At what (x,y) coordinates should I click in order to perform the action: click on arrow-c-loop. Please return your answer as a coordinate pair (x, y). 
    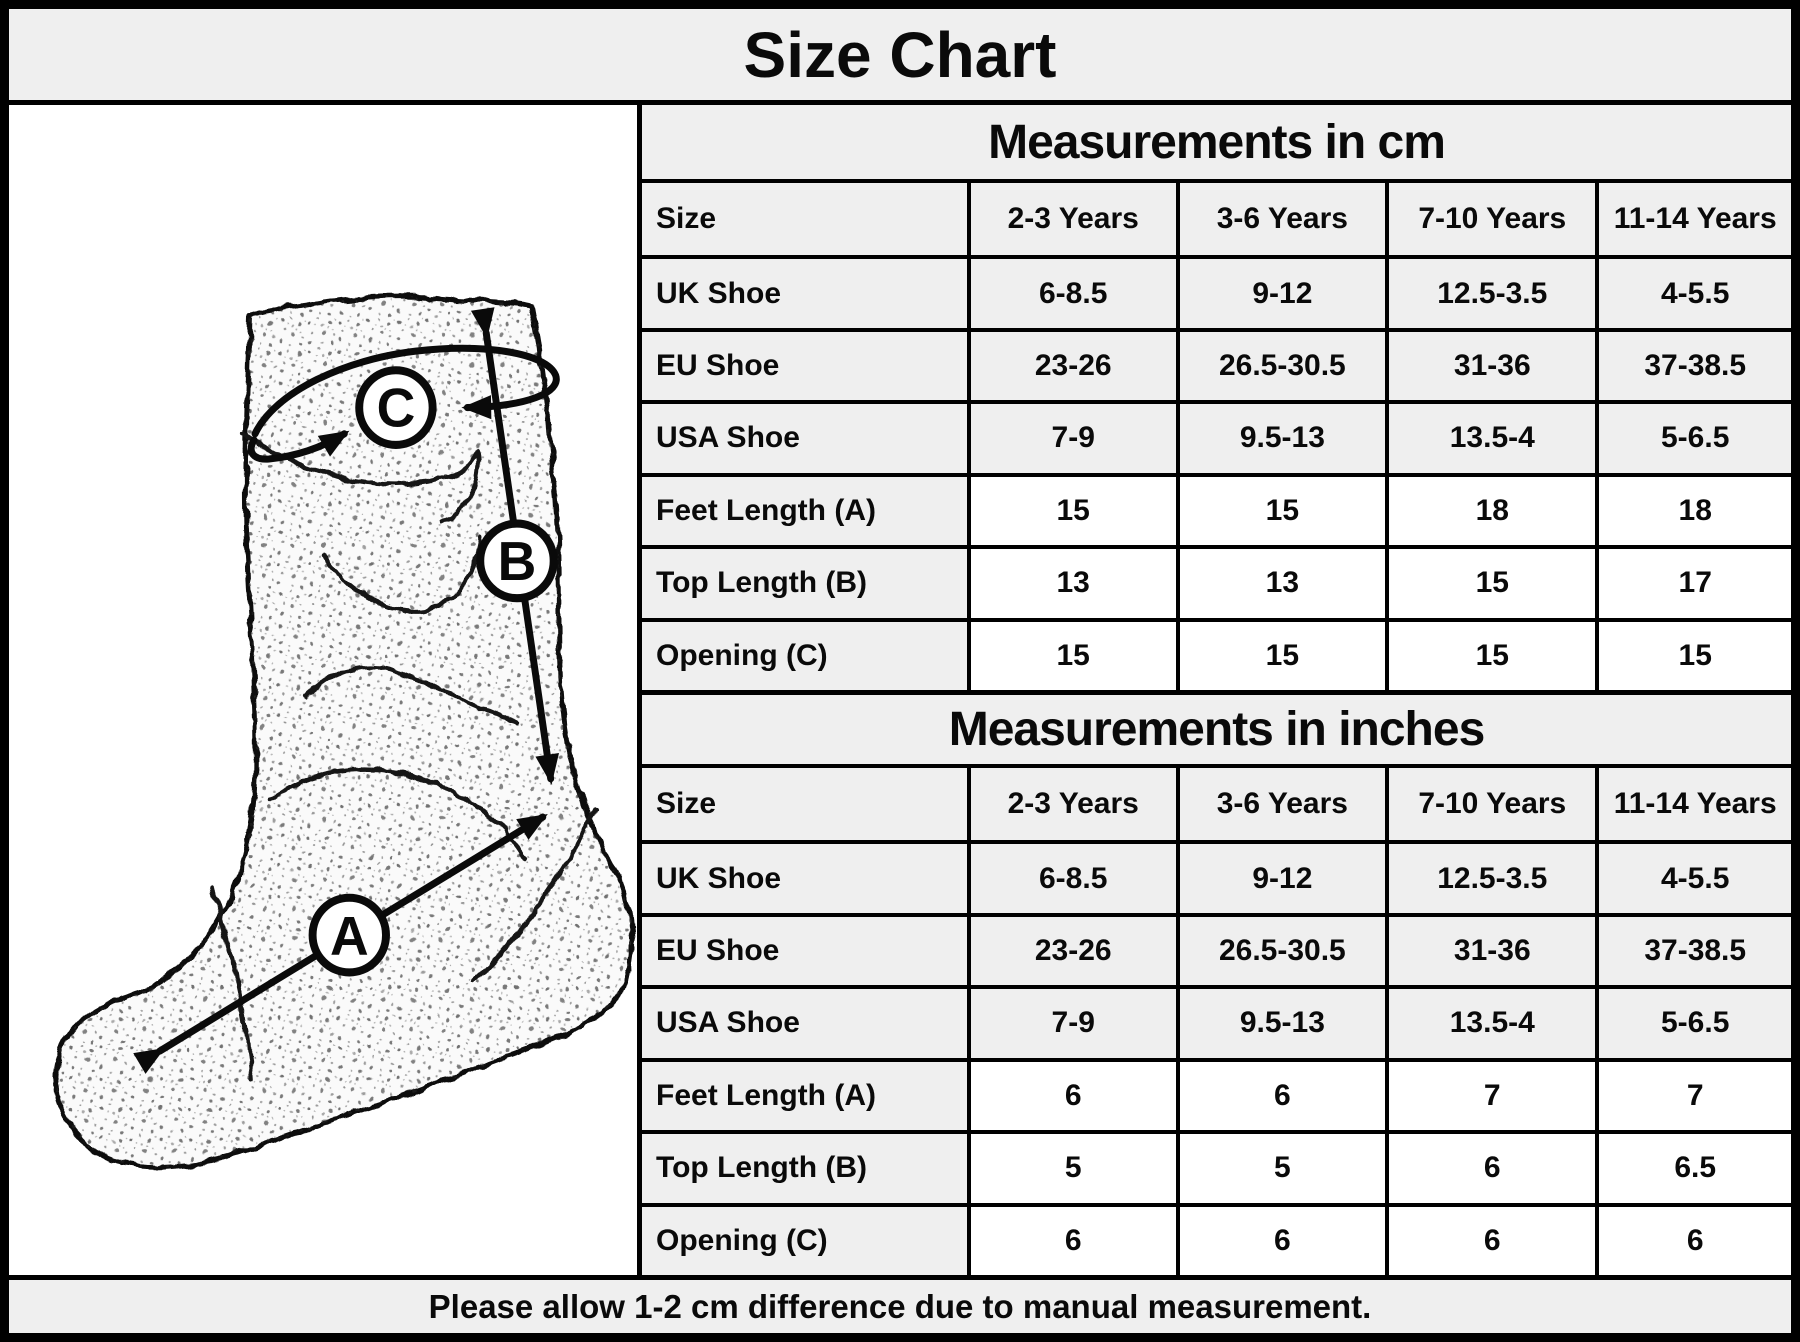
    Looking at the image, I should click on (405, 391).